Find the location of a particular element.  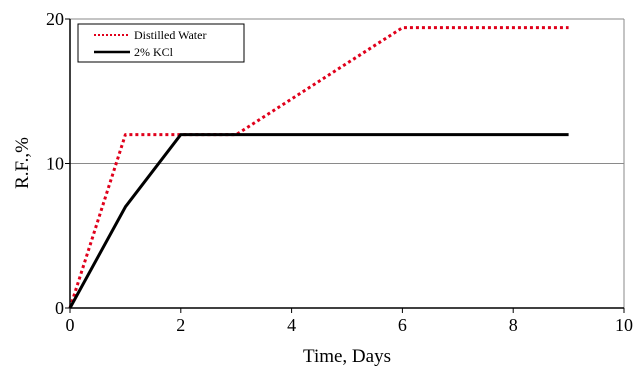

x-tick-label: 10 is located at coordinates (624, 325).